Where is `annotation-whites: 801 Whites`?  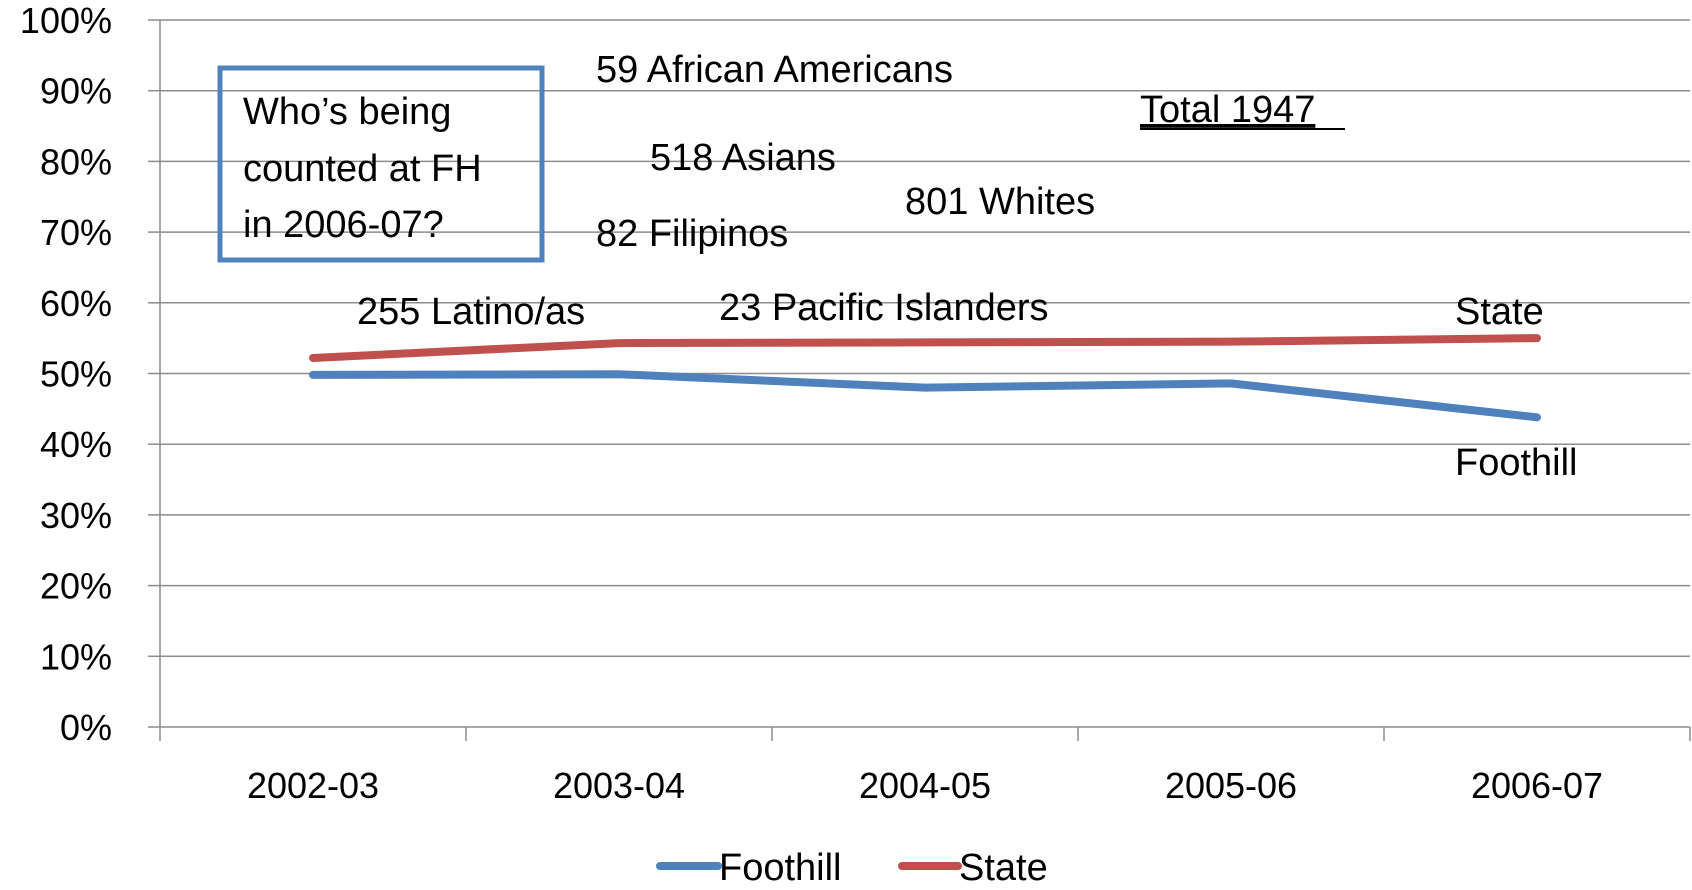 annotation-whites: 801 Whites is located at coordinates (1000, 202).